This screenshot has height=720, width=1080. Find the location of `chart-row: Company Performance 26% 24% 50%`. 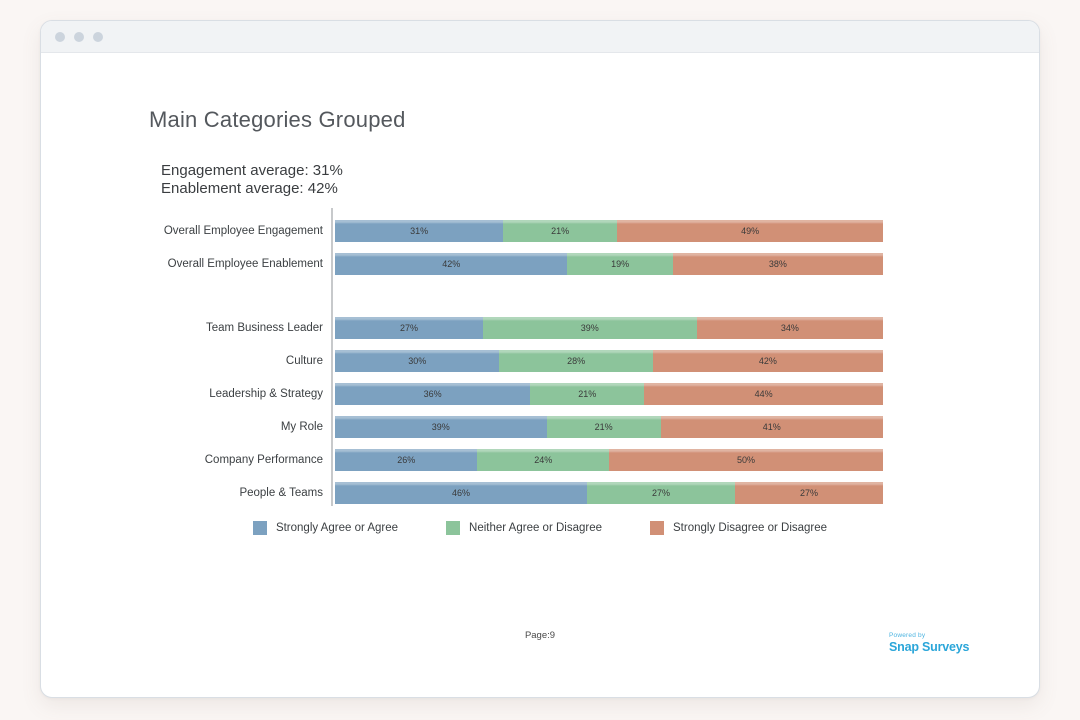

chart-row: Company Performance 26% 24% 50% is located at coordinates (462, 460).